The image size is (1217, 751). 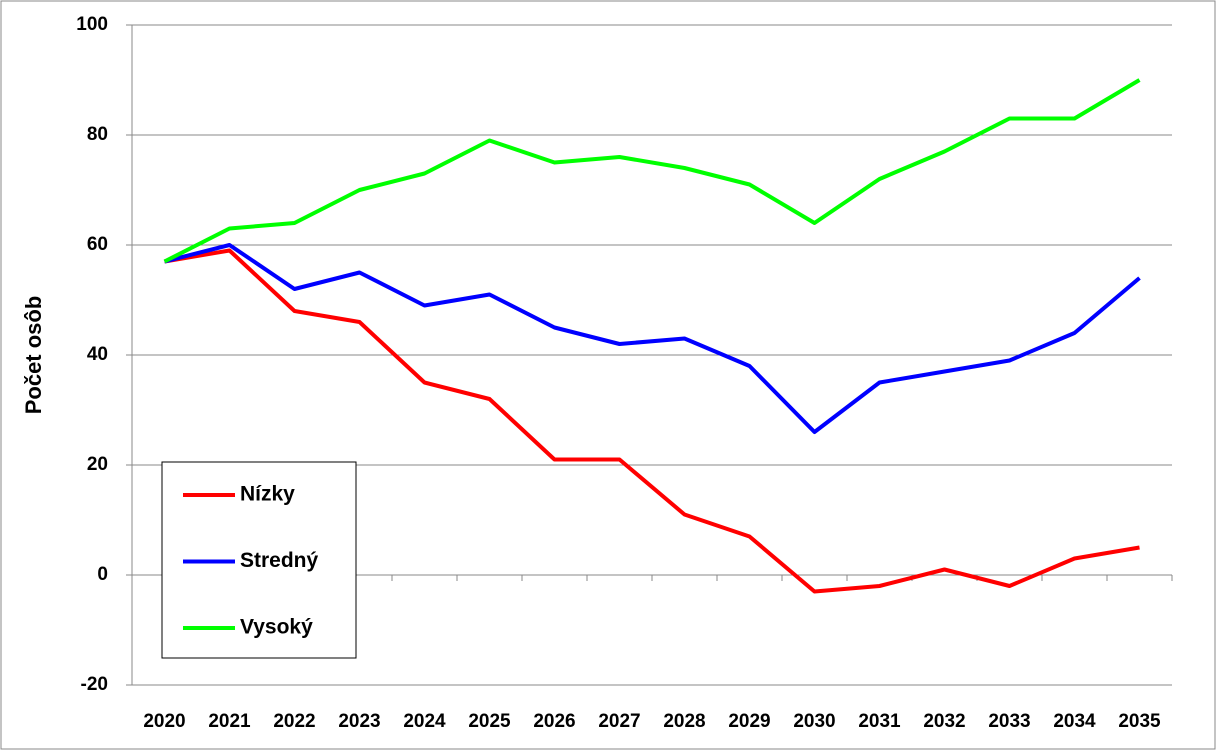 I want to click on x-tick-label: 2030, so click(x=814, y=721).